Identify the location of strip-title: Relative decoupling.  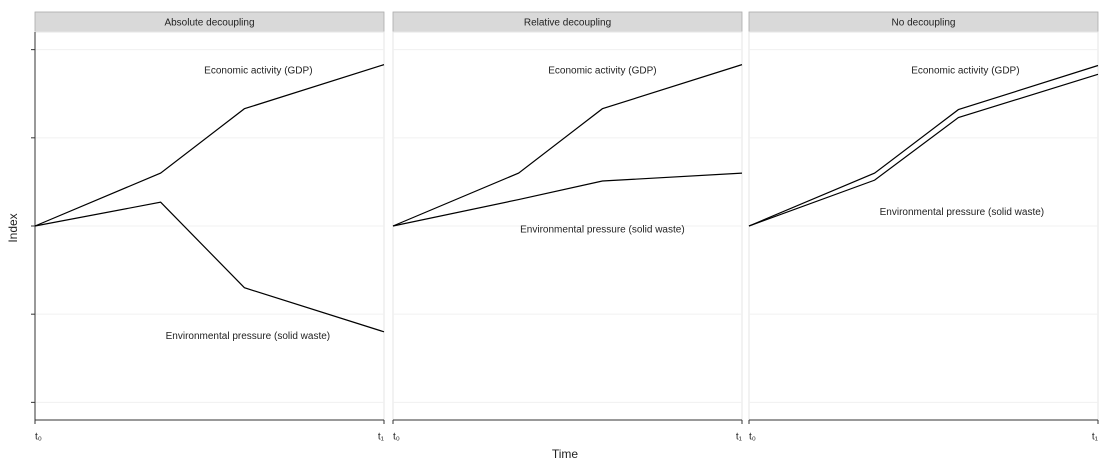
(567, 23).